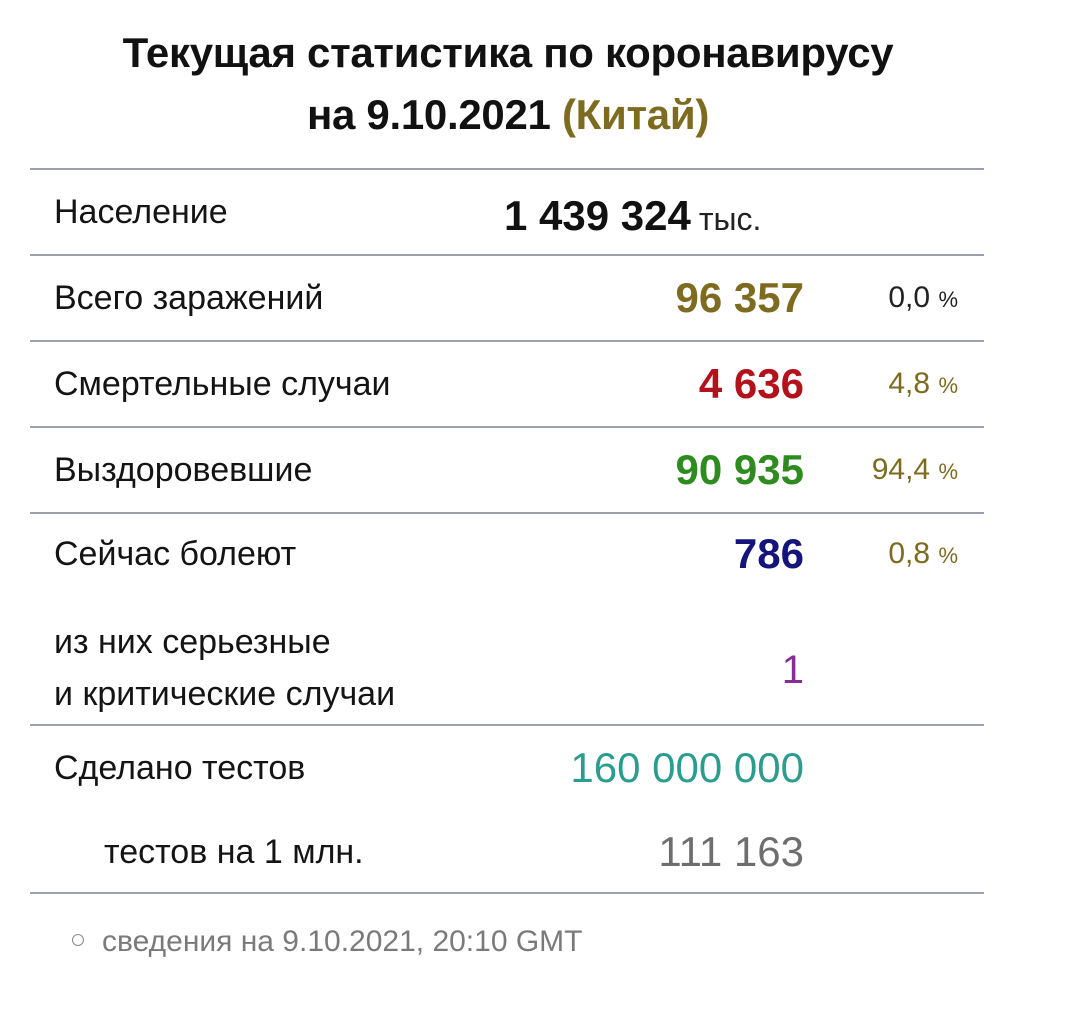 The image size is (1080, 1009). Describe the element at coordinates (731, 851) in the screenshot. I see `tests-per-million-value: 111 163` at that location.